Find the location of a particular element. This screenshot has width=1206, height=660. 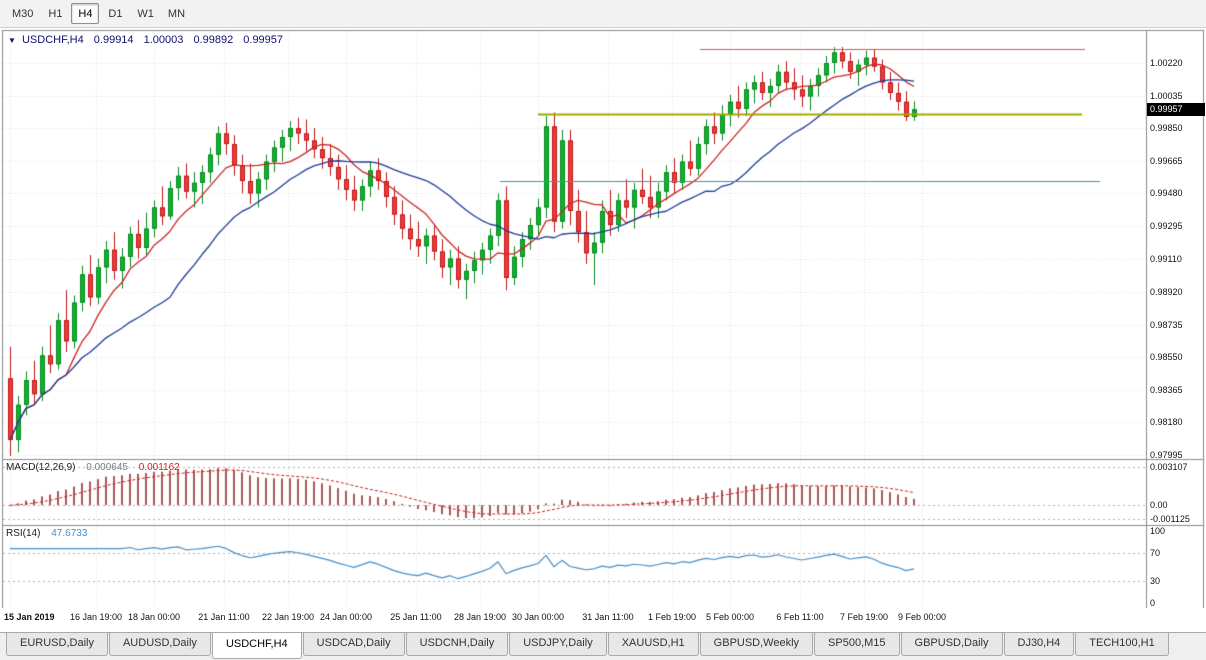

ohlc-open: 0.99914 is located at coordinates (113, 40).